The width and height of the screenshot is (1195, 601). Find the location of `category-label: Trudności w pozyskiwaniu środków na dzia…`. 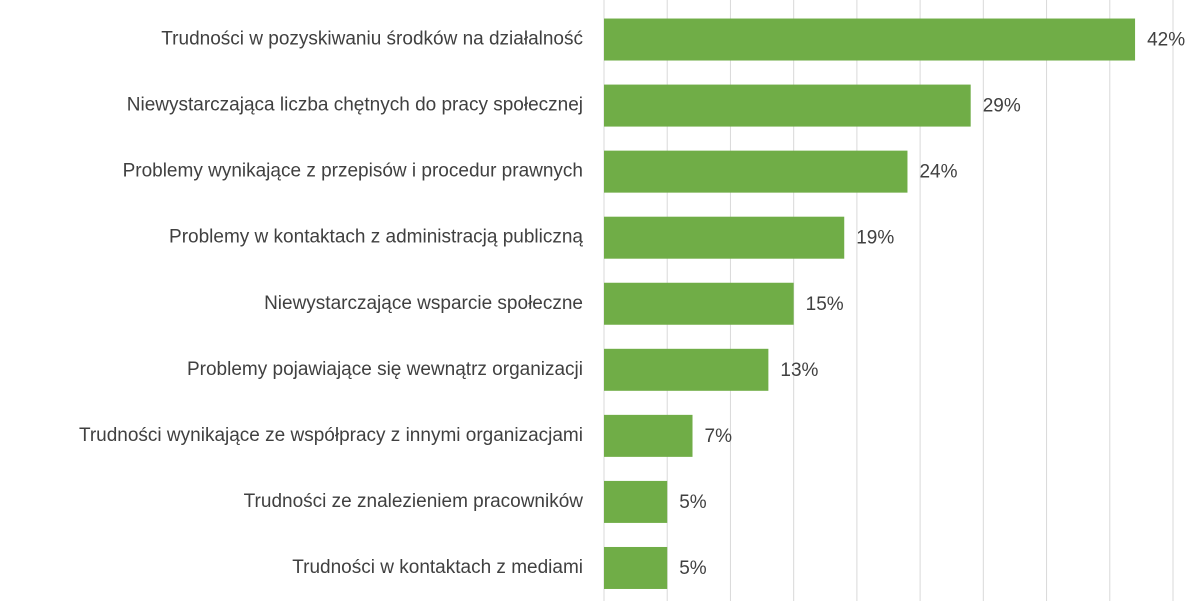

category-label: Trudności w pozyskiwaniu środków na dzia… is located at coordinates (372, 39).